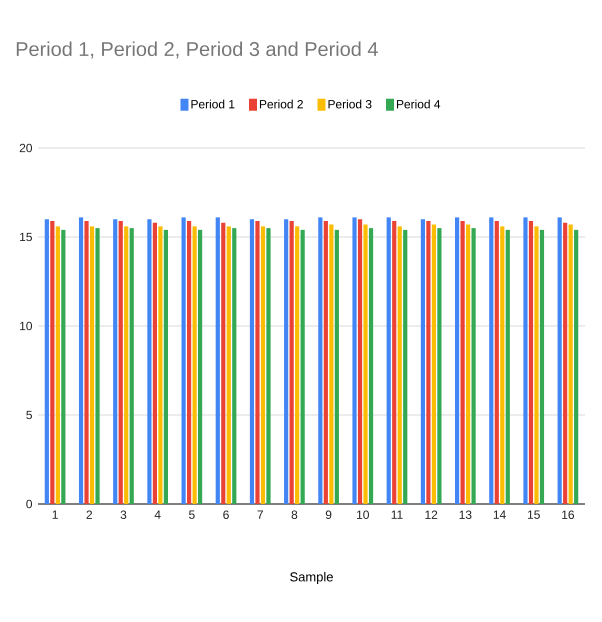 The image size is (602, 622). Describe the element at coordinates (197, 50) in the screenshot. I see `chart-title: Period 1, Period 2, Period 3 and Period 4` at that location.